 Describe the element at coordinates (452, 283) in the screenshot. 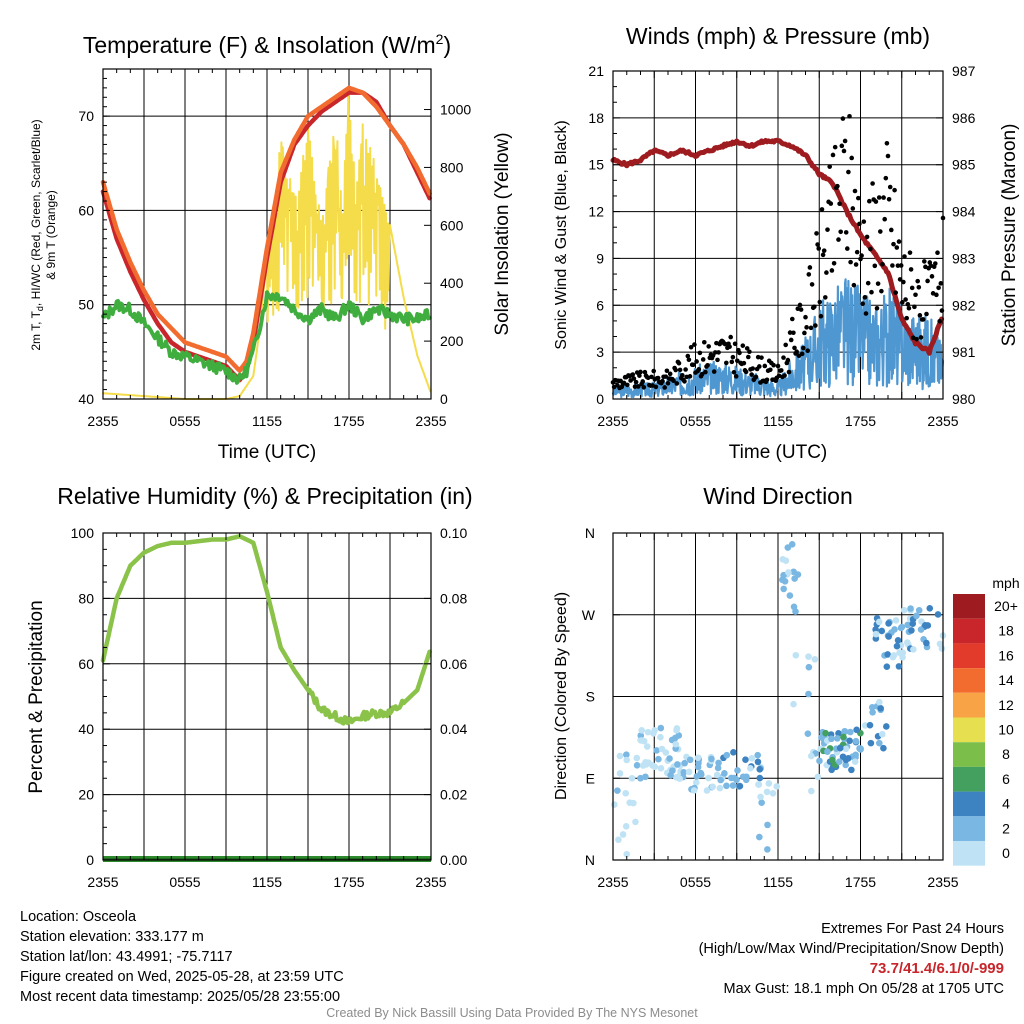

I see `y2-tick-label: 400` at that location.